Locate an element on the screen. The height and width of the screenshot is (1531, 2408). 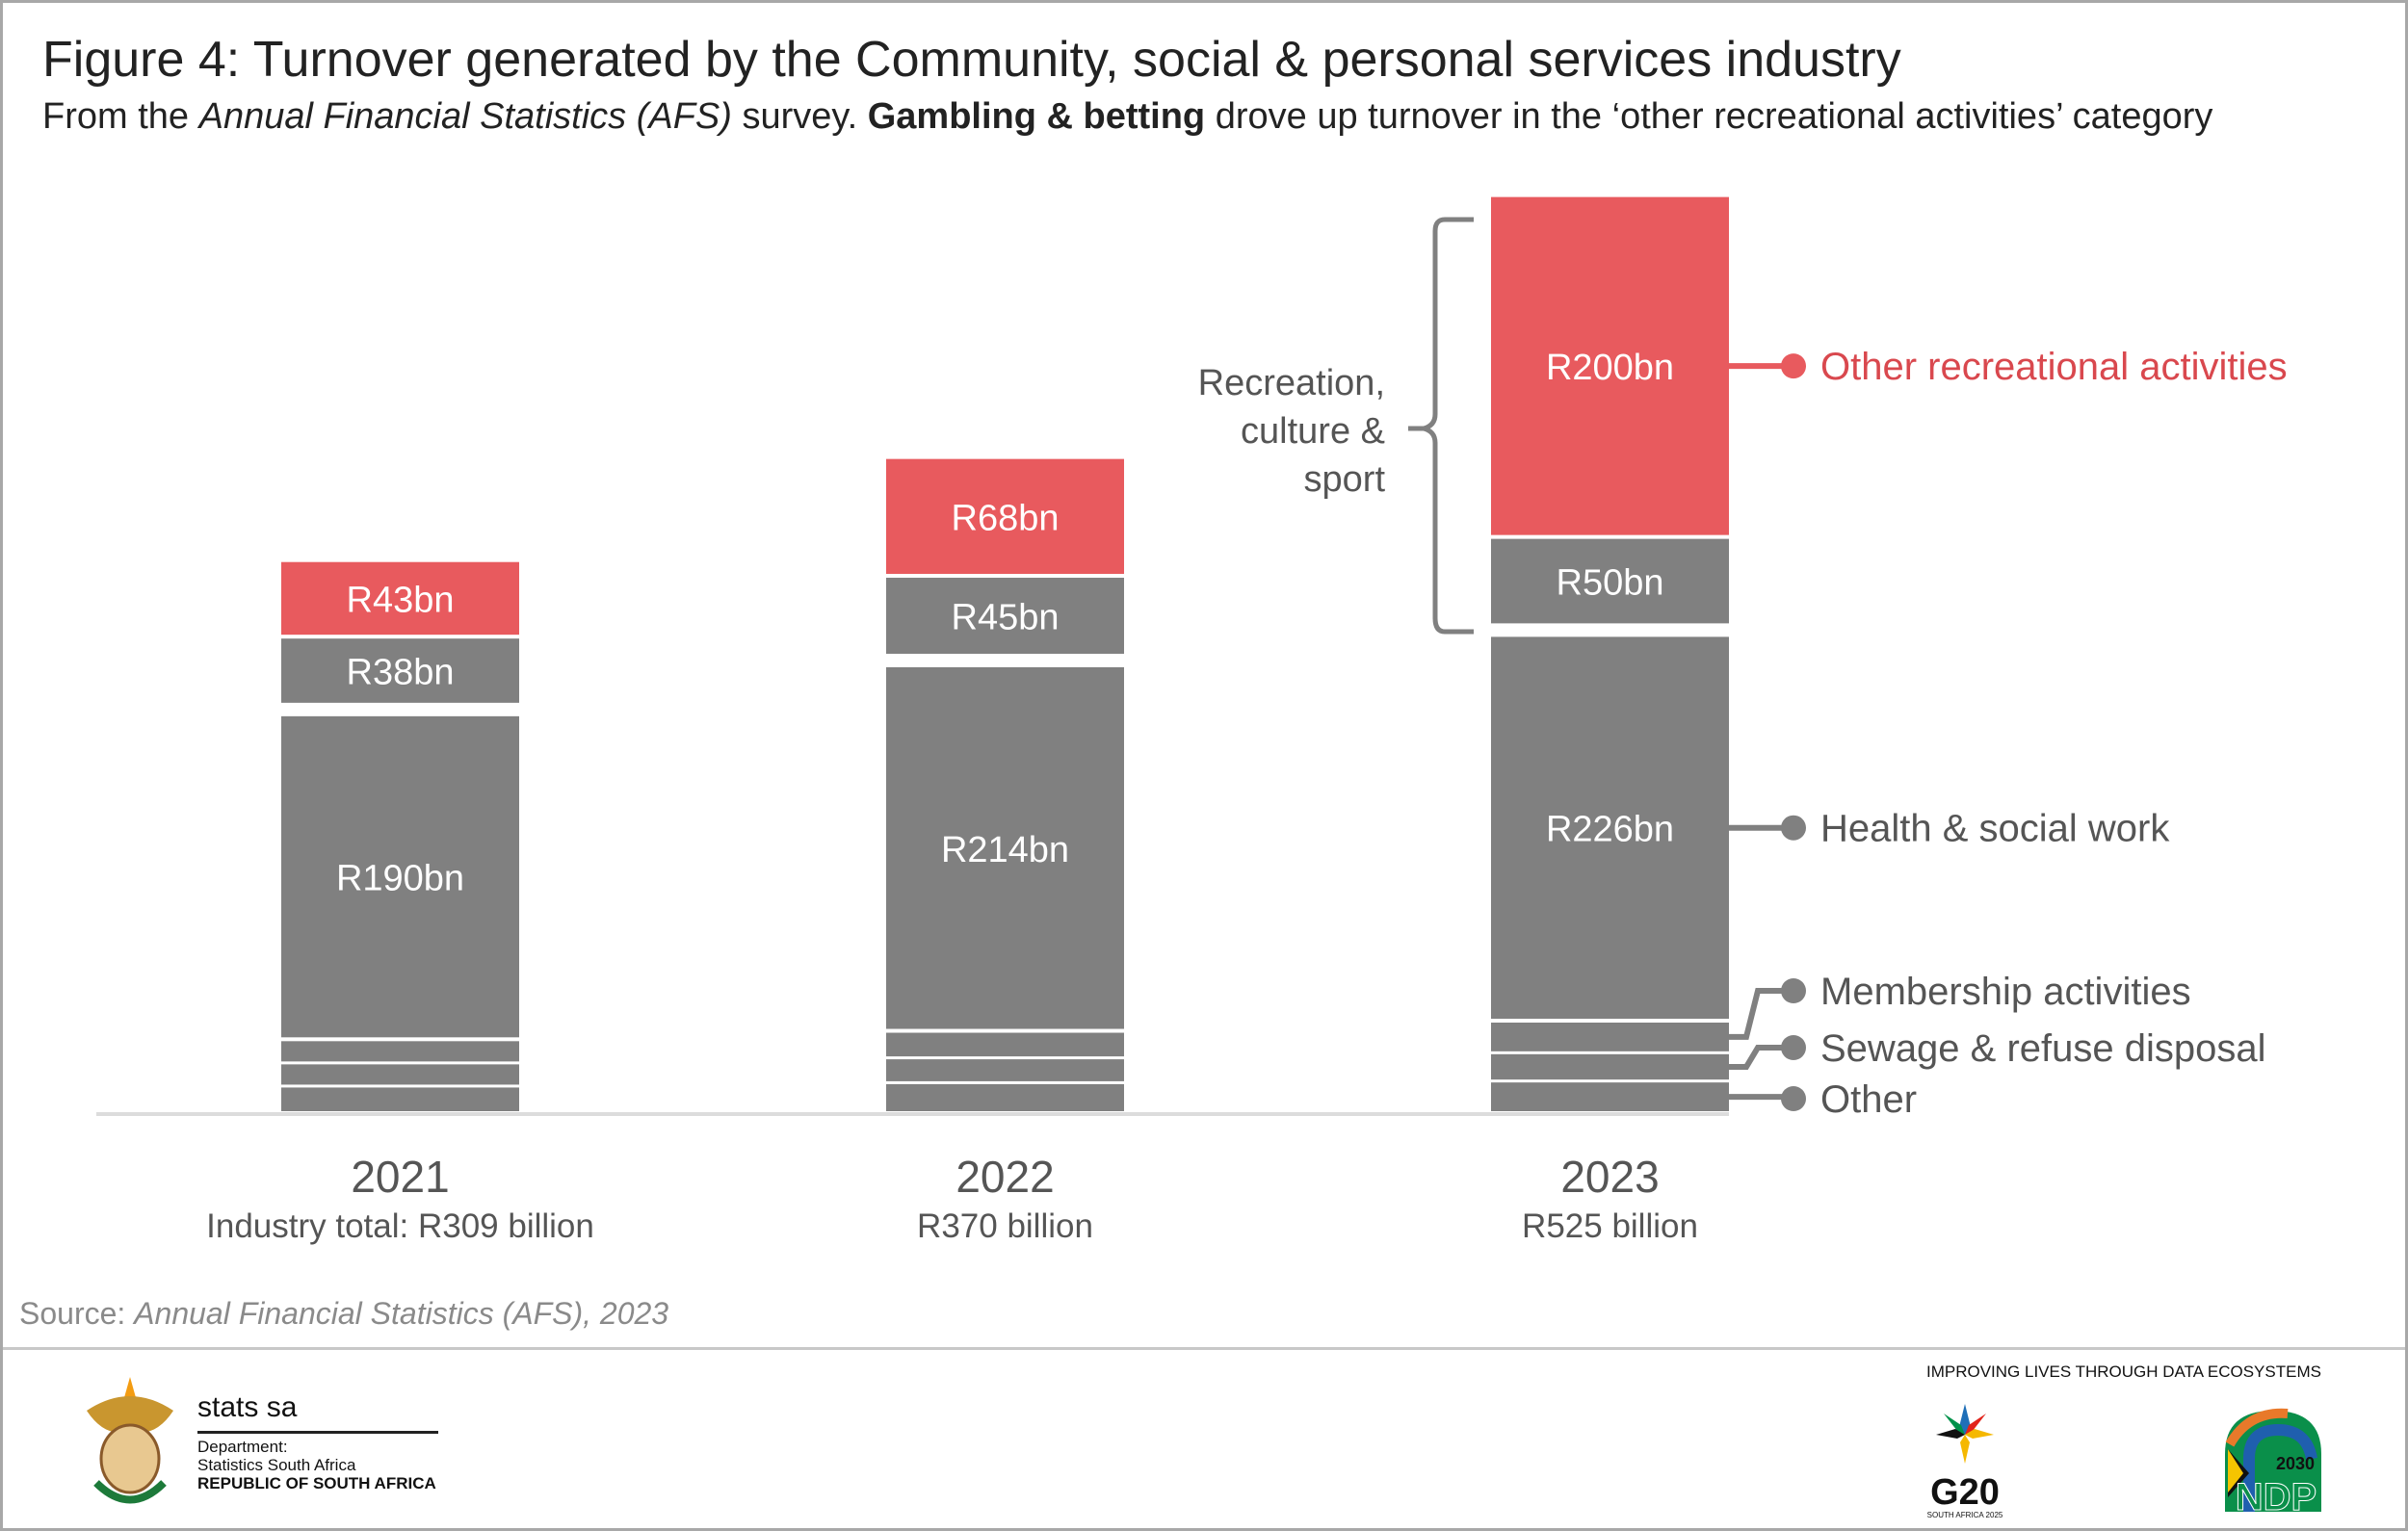
data-label: R50bn is located at coordinates (1610, 583).